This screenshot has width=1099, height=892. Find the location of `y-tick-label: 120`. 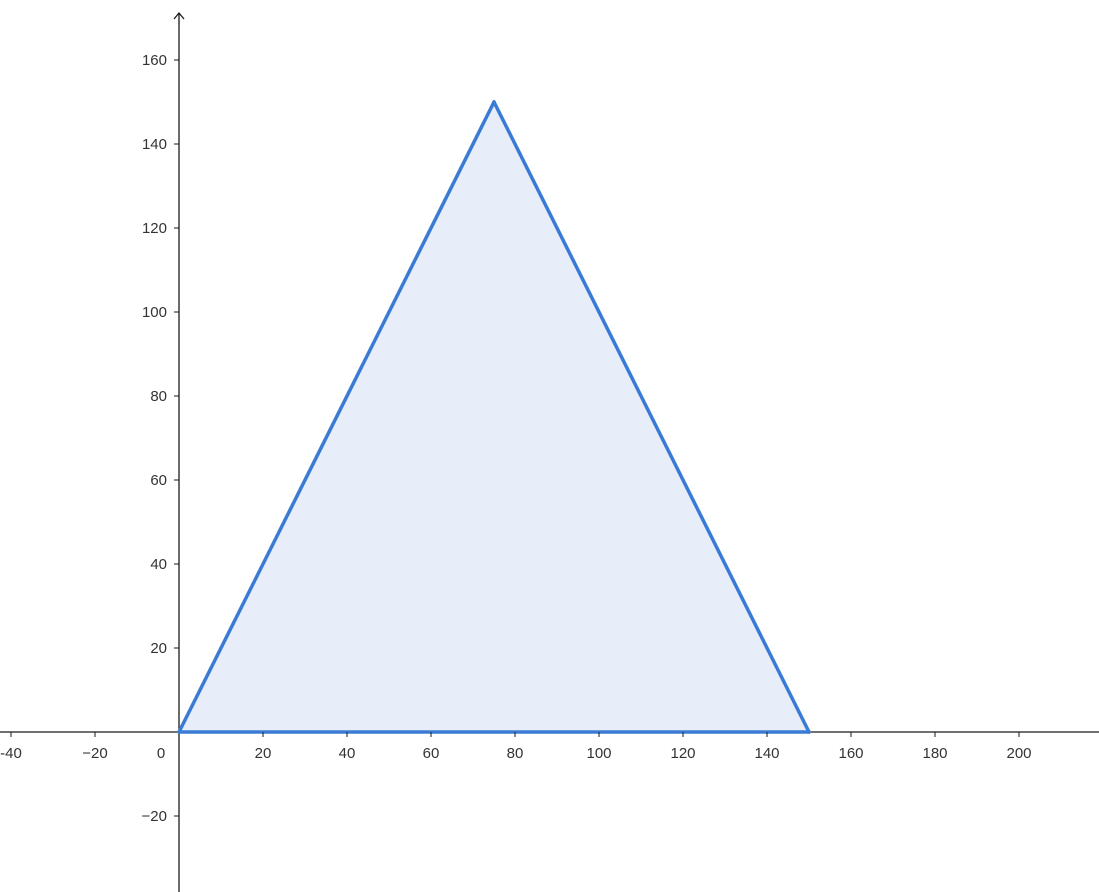

y-tick-label: 120 is located at coordinates (154, 228).